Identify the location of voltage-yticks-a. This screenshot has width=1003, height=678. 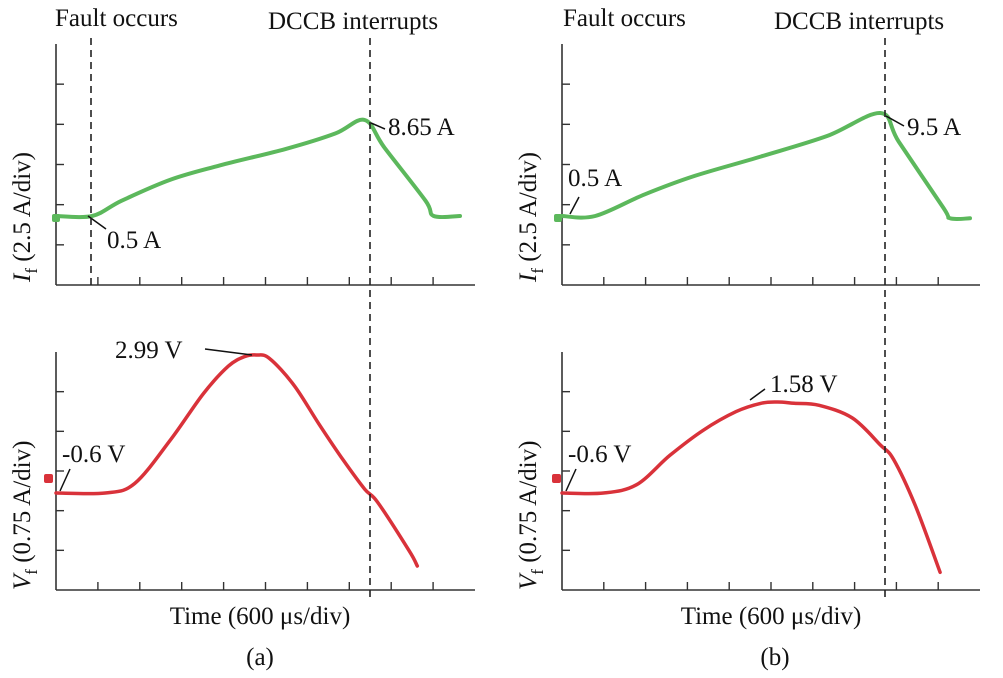
(60, 471).